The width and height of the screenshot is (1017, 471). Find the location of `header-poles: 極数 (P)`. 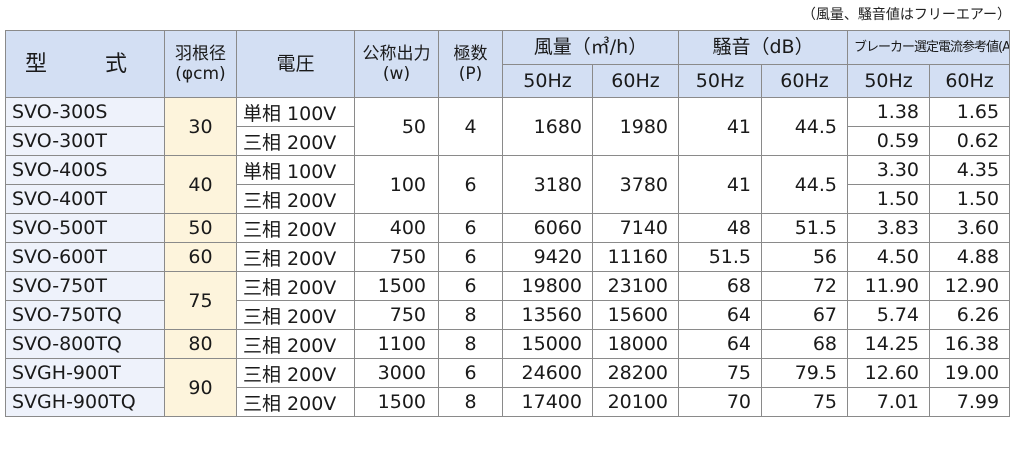

header-poles: 極数 (P) is located at coordinates (470, 64).